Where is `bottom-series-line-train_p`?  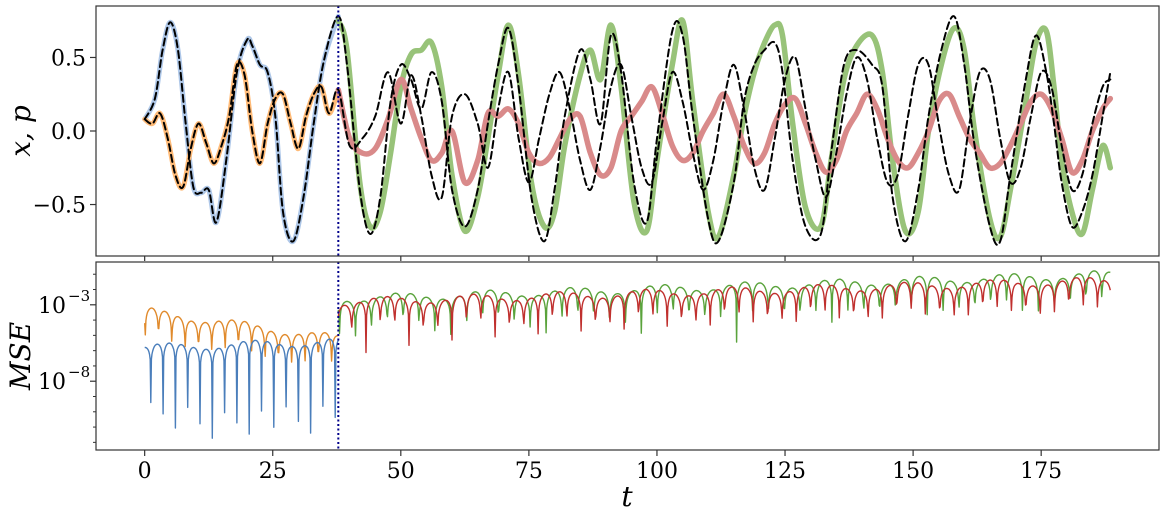
bottom-series-line-train_p is located at coordinates (241, 335).